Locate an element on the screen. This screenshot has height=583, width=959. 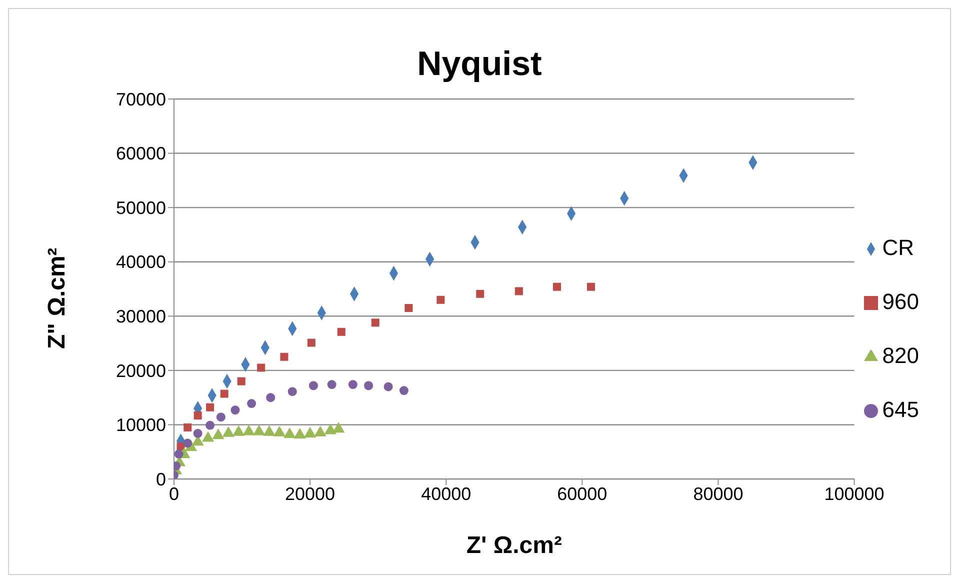
x-axis-title: Z' Ω.cm² is located at coordinates (514, 545).